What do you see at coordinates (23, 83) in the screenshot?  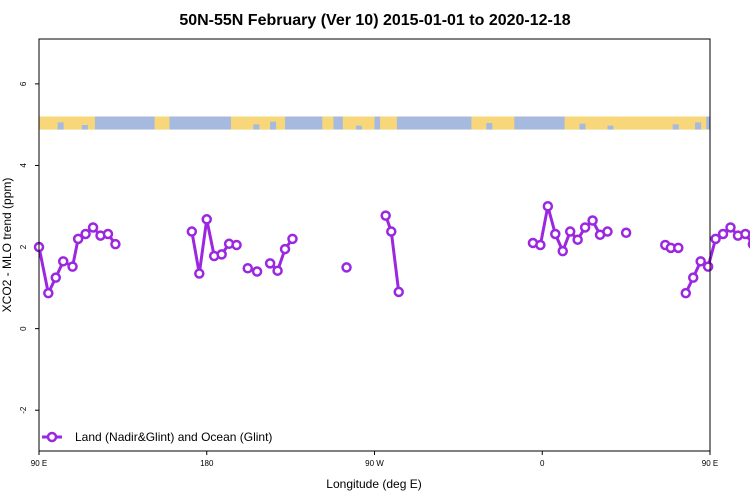 I see `y-tick-label: 6` at bounding box center [23, 83].